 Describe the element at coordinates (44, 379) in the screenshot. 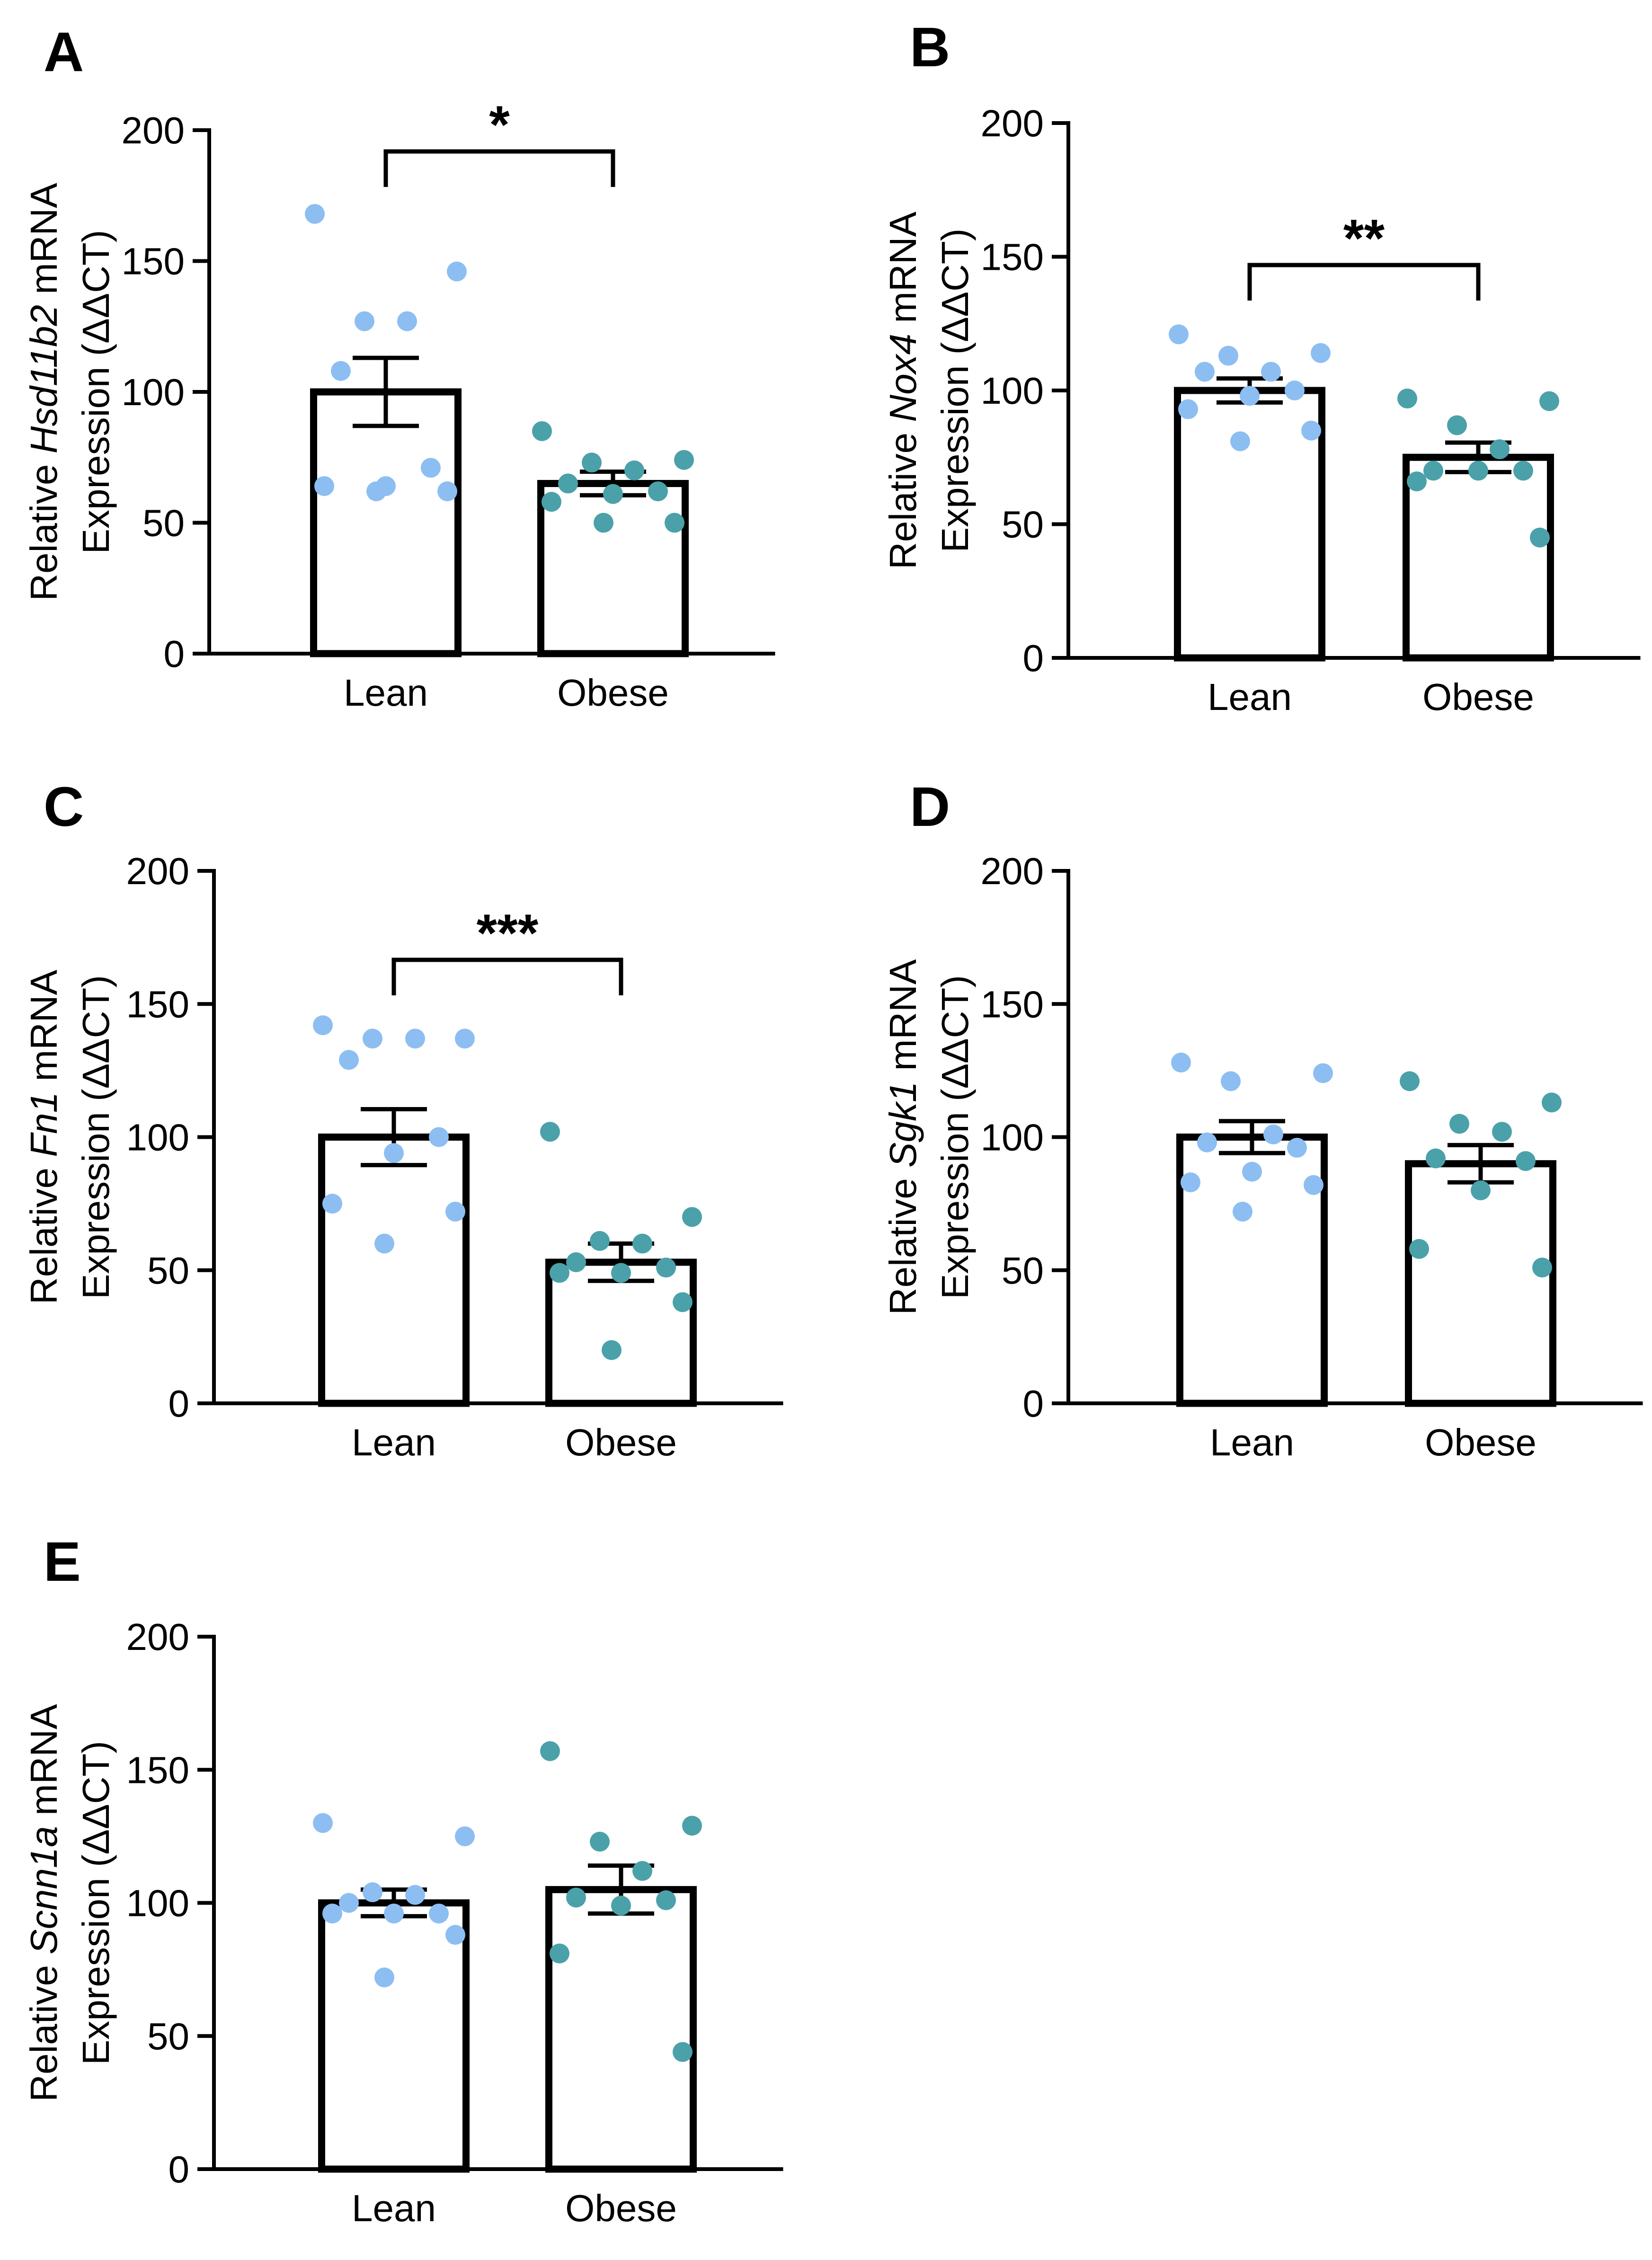

I see `y-axis-title-gene: Hsd11b2` at that location.